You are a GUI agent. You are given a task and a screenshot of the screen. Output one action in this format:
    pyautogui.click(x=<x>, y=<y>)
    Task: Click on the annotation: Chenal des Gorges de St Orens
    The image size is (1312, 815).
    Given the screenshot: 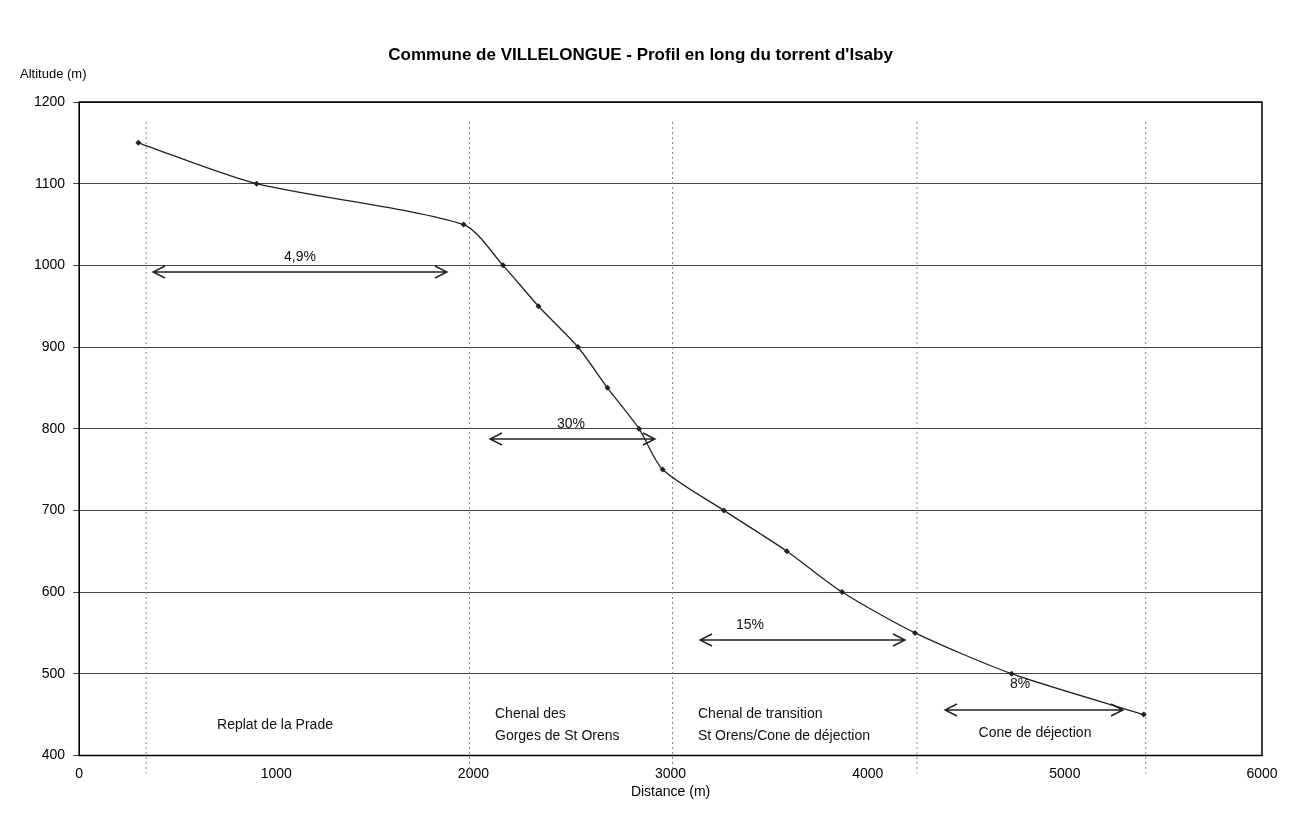 What is the action you would take?
    pyautogui.click(x=557, y=724)
    